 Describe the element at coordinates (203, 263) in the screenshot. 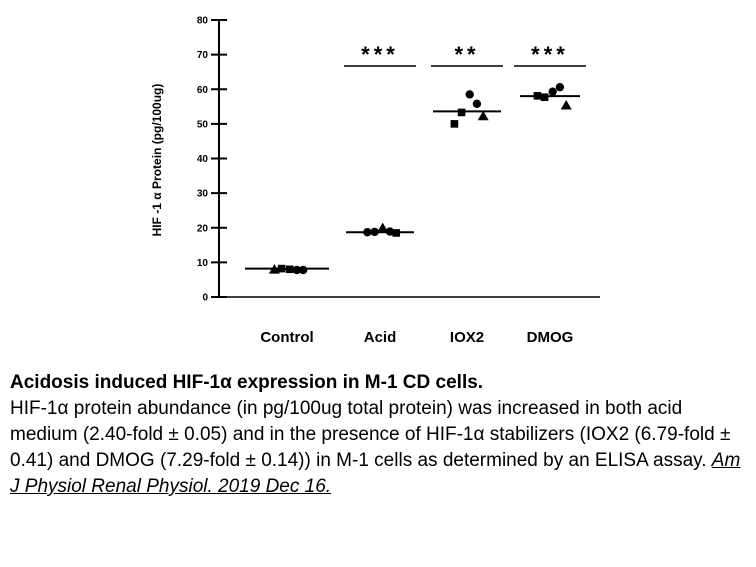

I see `y-tick-label: 10` at that location.